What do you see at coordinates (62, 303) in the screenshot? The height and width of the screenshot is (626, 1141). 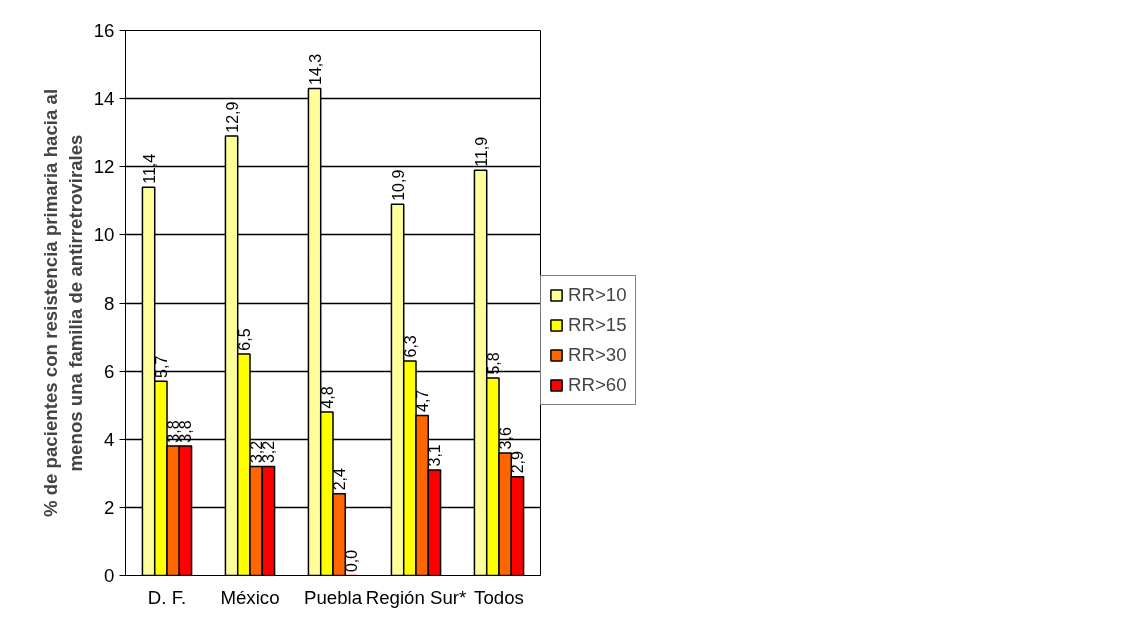 I see `y-axis-title: % de pacientes con resistencia primaria hacia al menos una familia de antirretrovirales` at bounding box center [62, 303].